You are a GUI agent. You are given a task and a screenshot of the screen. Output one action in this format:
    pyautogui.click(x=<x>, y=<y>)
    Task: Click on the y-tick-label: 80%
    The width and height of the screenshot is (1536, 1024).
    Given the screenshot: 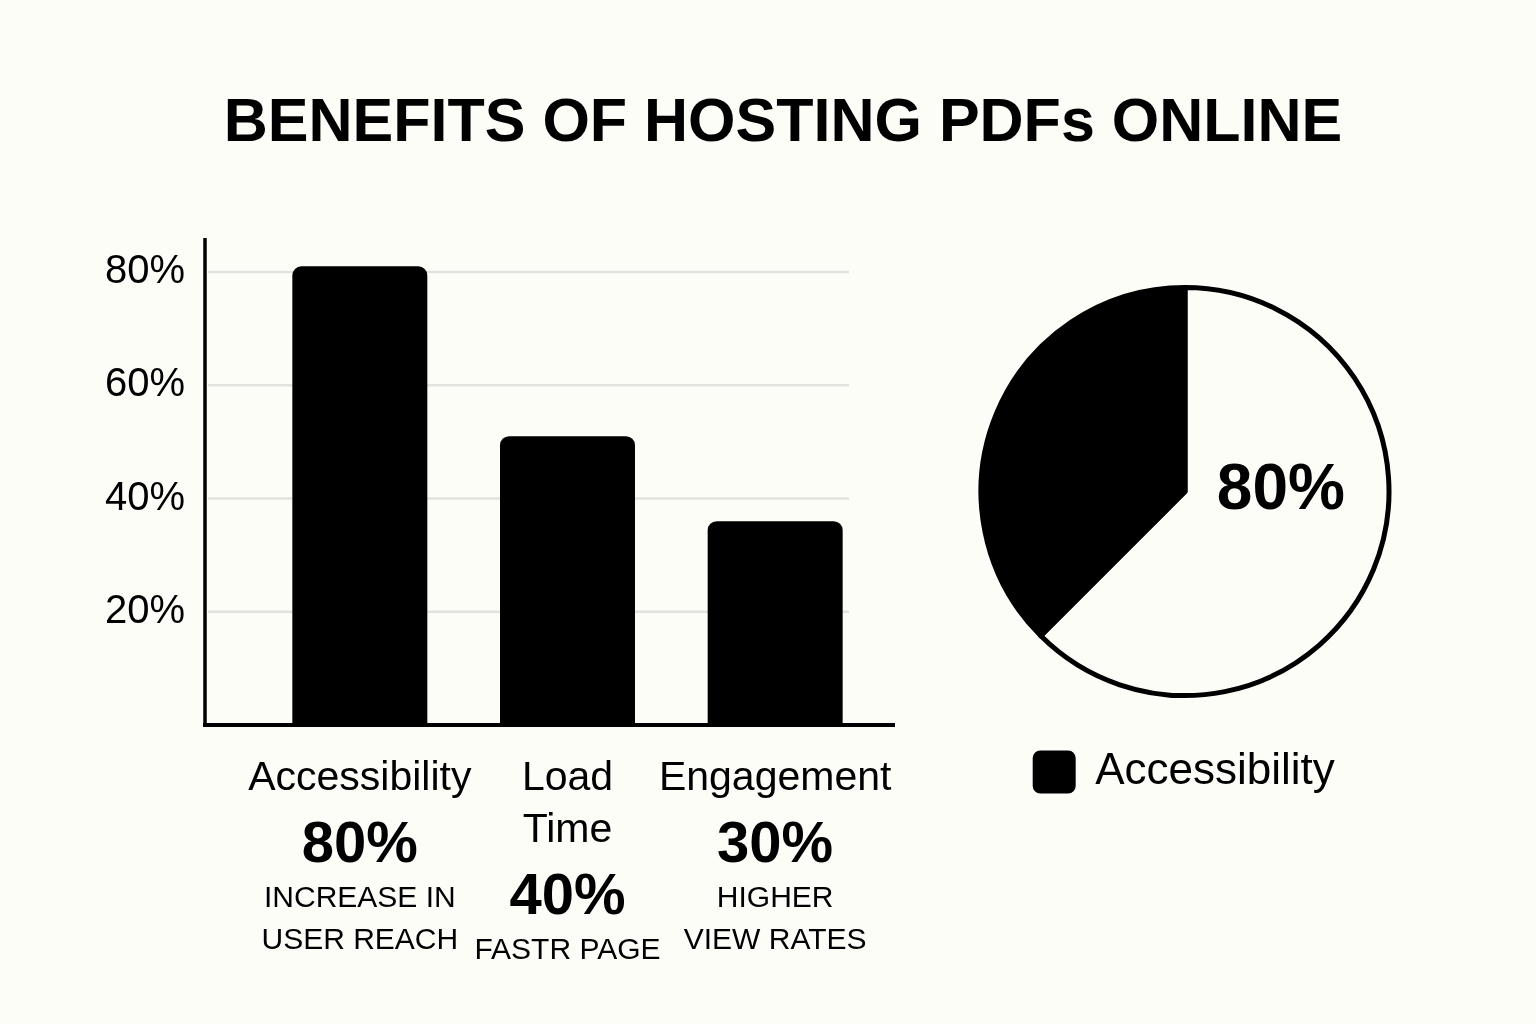 What is the action you would take?
    pyautogui.click(x=144, y=269)
    